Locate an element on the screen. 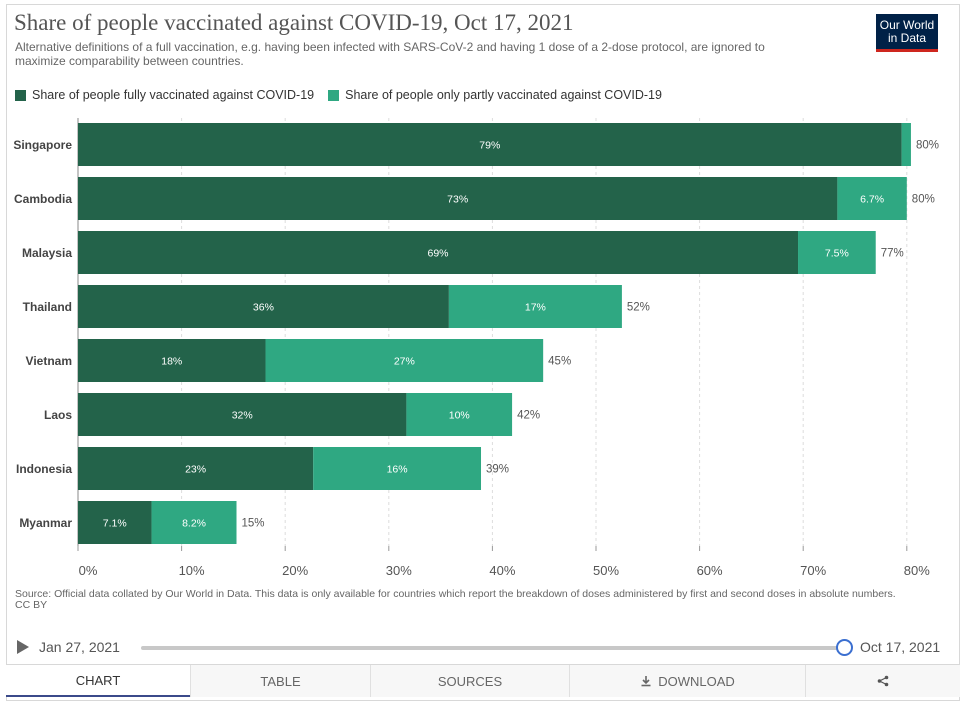  total-label-thailand: 52% is located at coordinates (638, 308).